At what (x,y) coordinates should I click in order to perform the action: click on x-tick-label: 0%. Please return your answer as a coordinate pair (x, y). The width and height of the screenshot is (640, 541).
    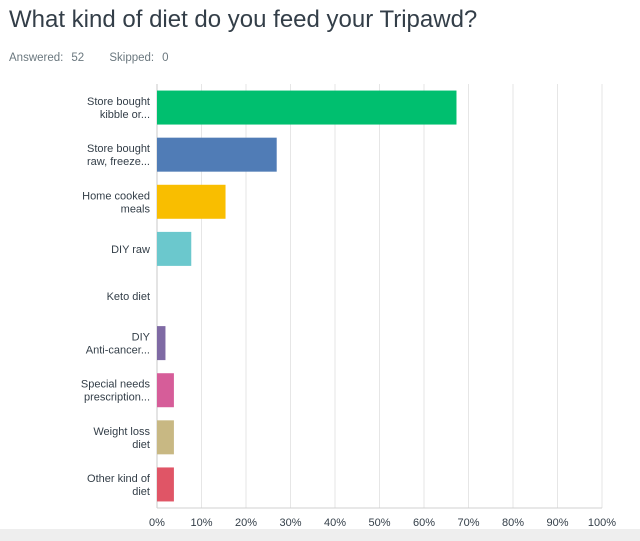
    Looking at the image, I should click on (157, 523).